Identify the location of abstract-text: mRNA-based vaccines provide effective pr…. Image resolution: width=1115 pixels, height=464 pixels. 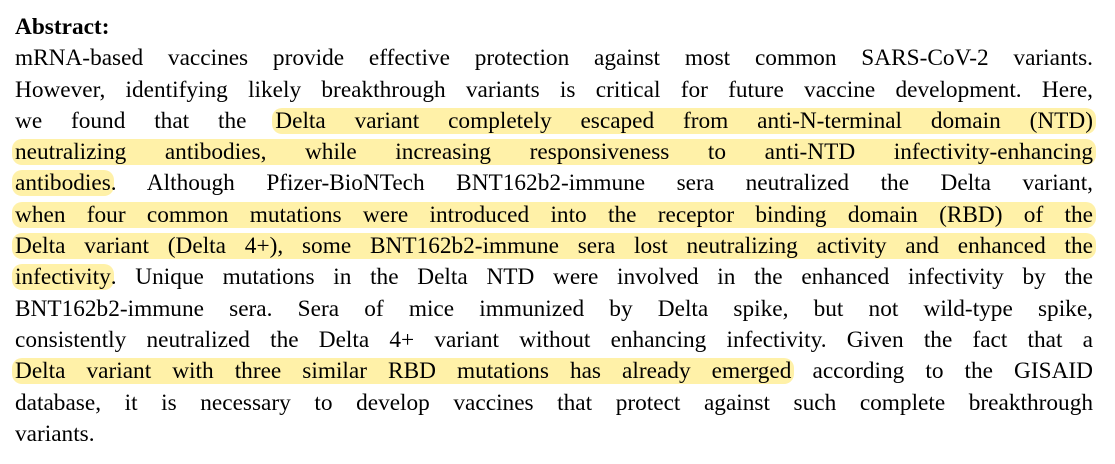
(554, 58).